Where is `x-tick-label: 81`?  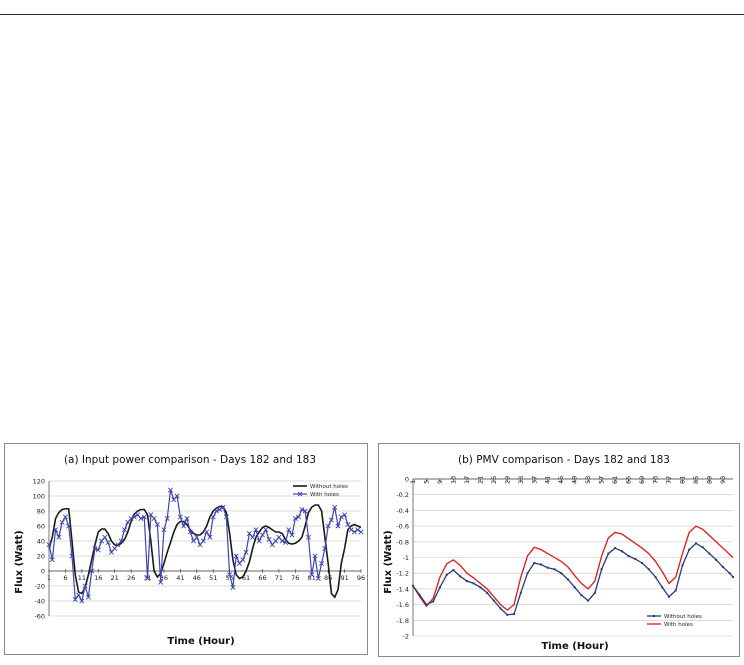 x-tick-label: 81 is located at coordinates (312, 578).